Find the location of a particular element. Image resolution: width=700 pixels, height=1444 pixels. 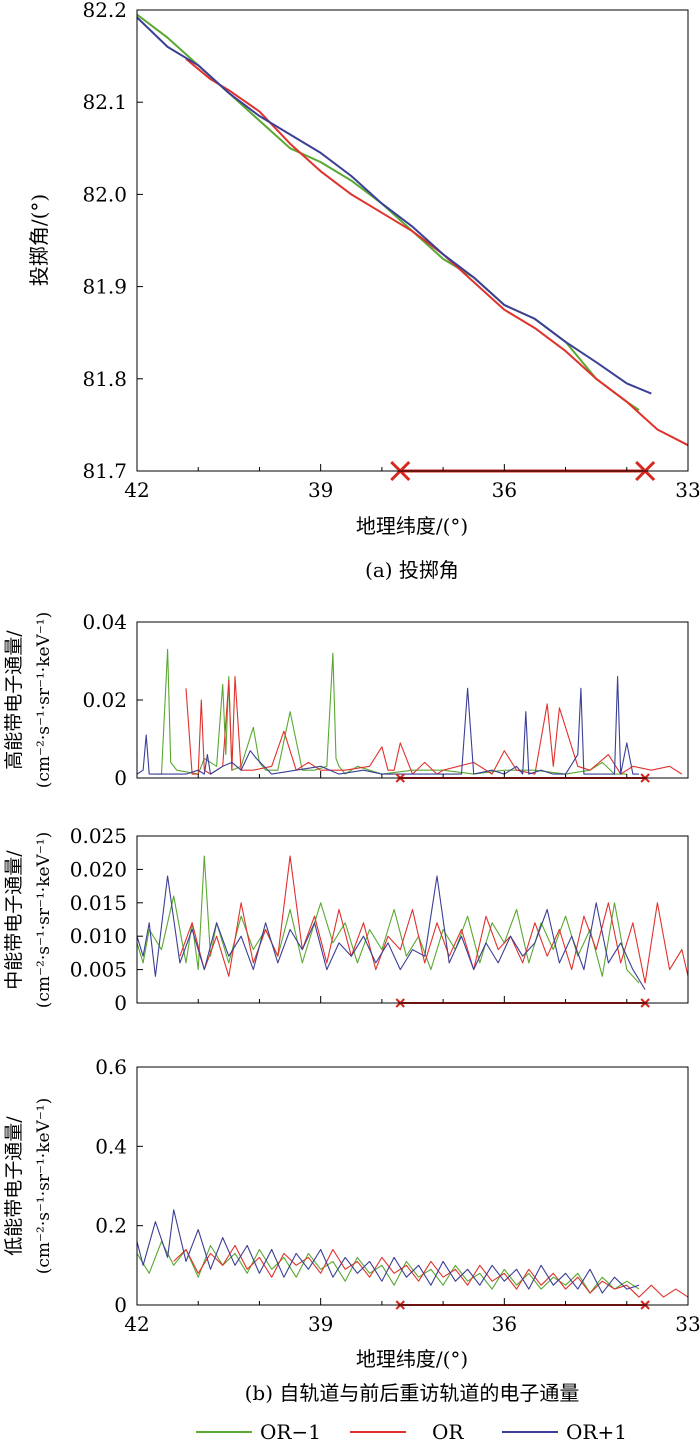

mid-energy-plot-area is located at coordinates (412, 931).